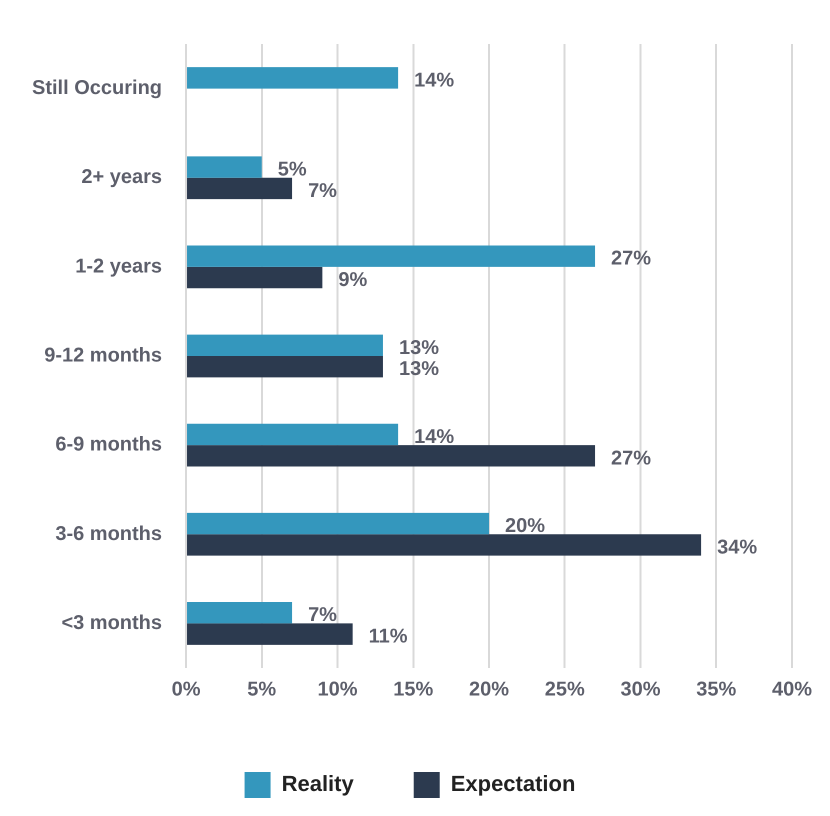 The image size is (830, 816). I want to click on y-tick-label: 1-2 years, so click(118, 266).